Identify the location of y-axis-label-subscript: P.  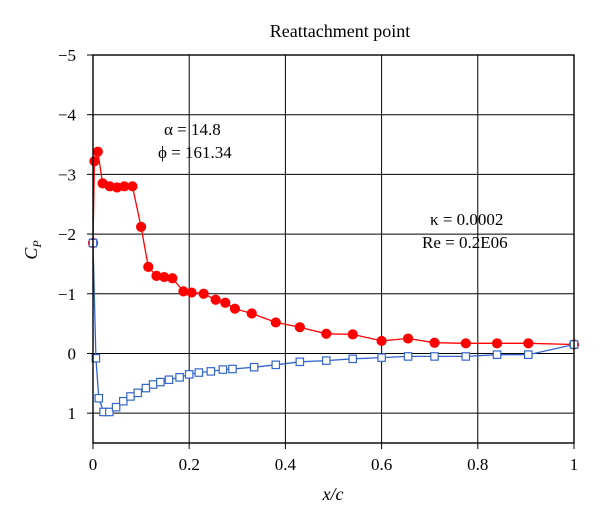
(37, 244).